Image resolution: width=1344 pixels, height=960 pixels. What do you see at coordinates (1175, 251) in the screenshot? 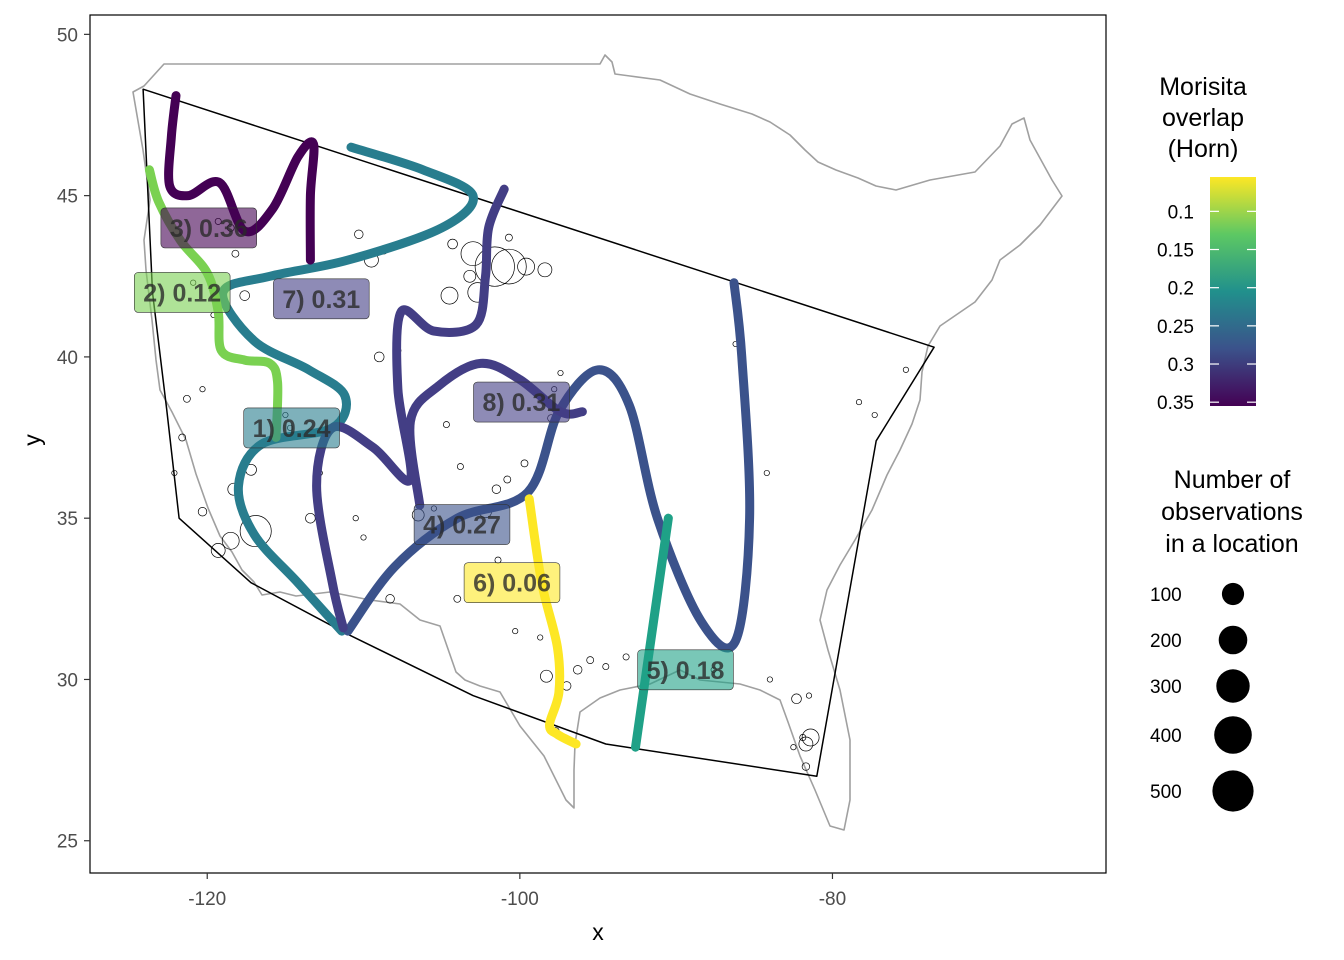
I see `colorbar-tick-label: 0.15` at bounding box center [1175, 251].